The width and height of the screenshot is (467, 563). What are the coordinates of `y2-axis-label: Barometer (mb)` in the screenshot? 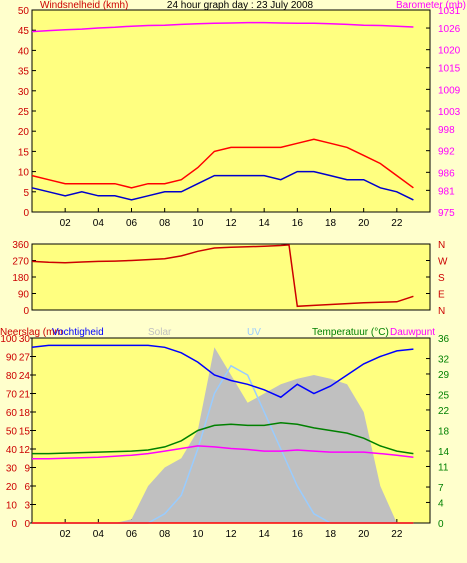 It's located at (431, 5).